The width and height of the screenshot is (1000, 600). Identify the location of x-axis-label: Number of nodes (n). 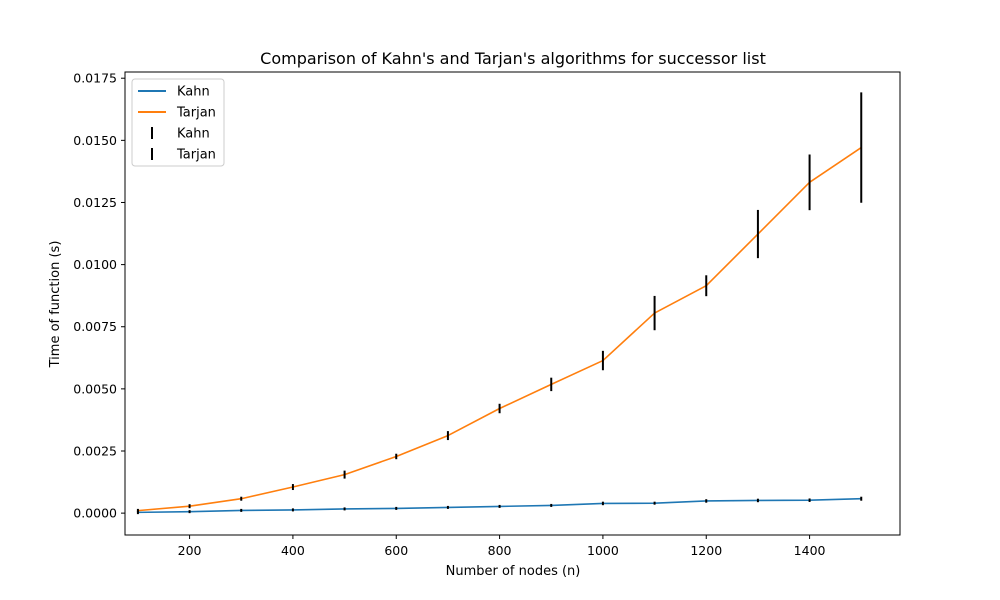
(513, 571).